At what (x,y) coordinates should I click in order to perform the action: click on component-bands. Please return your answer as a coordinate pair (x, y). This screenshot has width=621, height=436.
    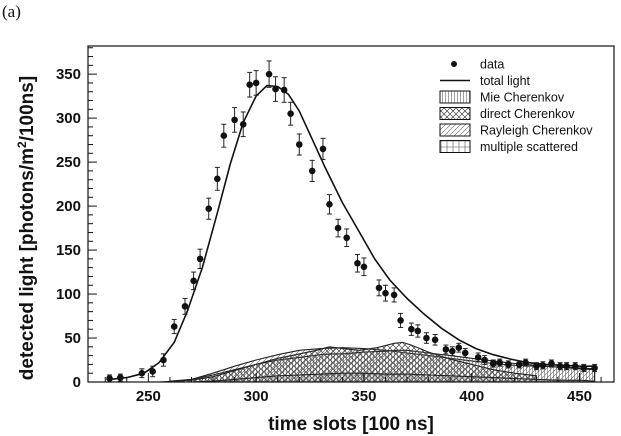
    Looking at the image, I should click on (377, 362).